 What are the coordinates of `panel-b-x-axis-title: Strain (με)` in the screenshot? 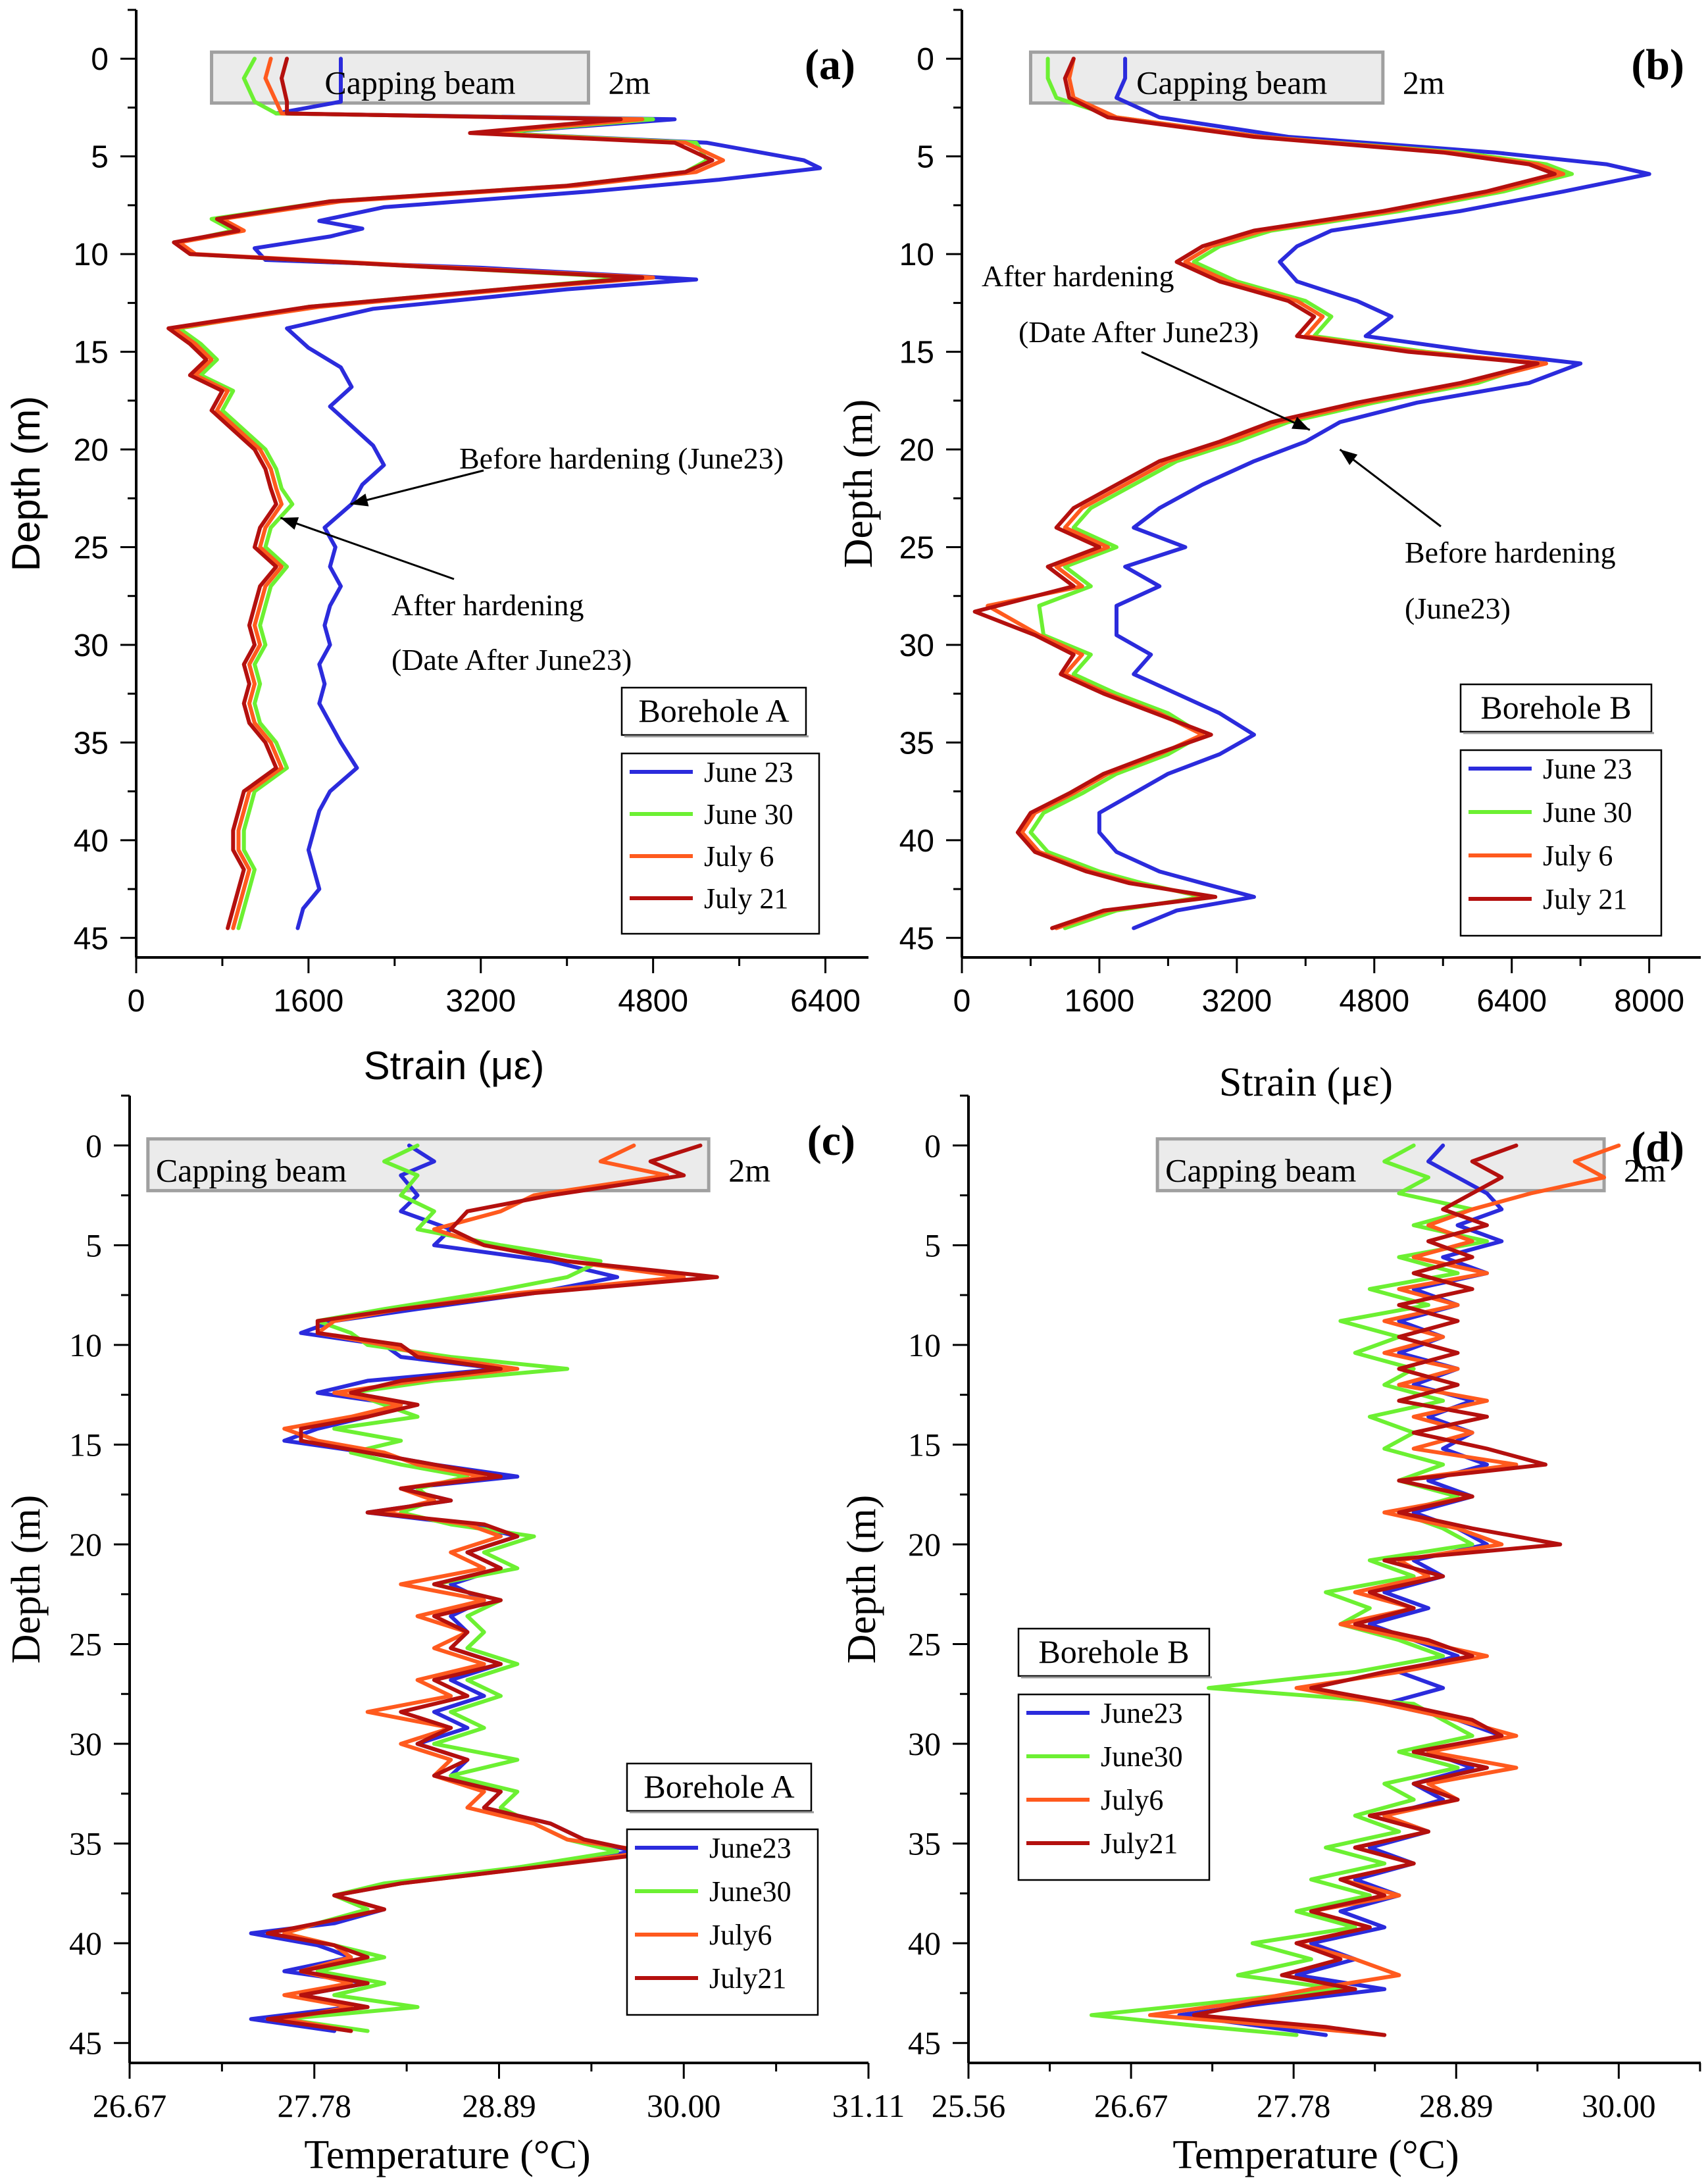 It's located at (1306, 1082).